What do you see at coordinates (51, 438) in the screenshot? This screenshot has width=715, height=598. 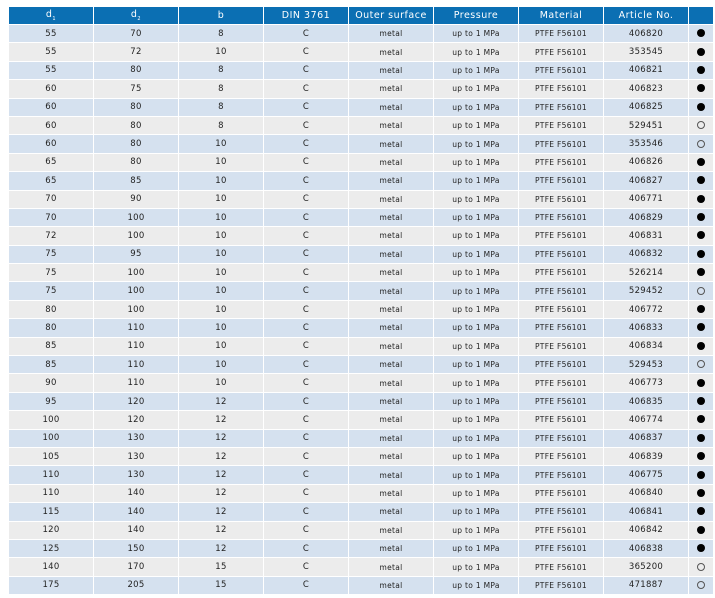 I see `cell-d1: 100` at bounding box center [51, 438].